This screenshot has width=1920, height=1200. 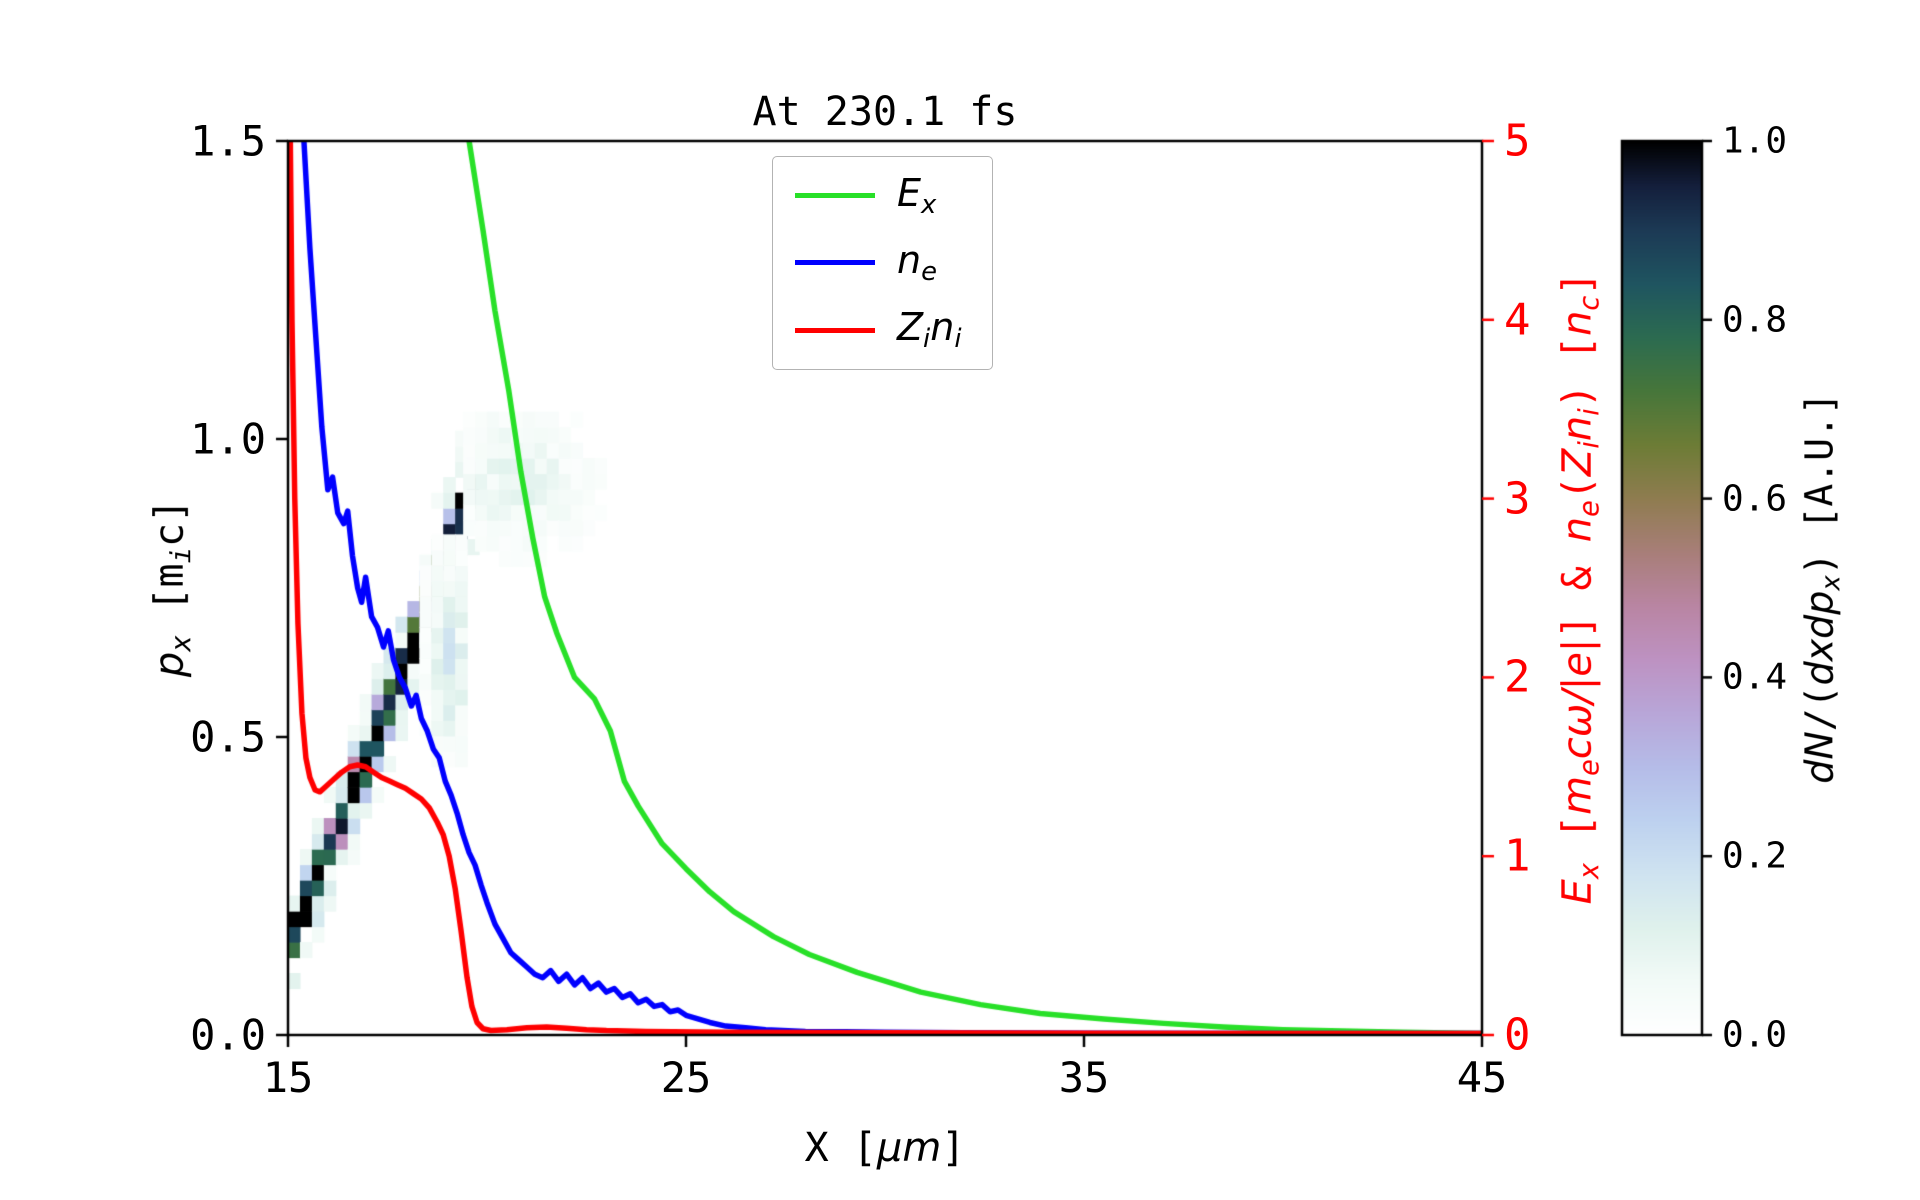 I want to click on legend-item-label: ne, so click(x=917, y=262).